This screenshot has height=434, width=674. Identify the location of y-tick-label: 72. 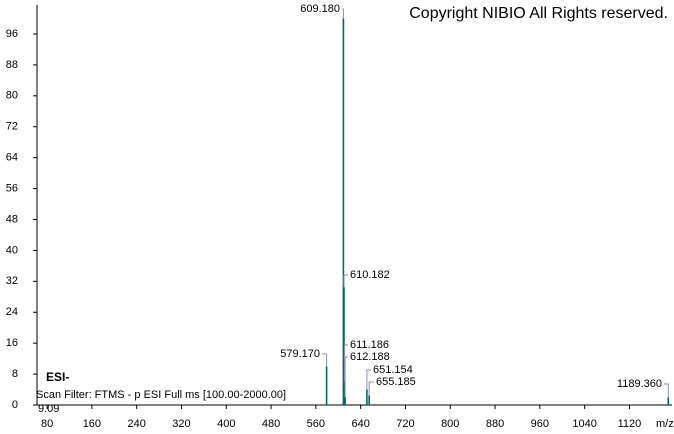
(12, 127).